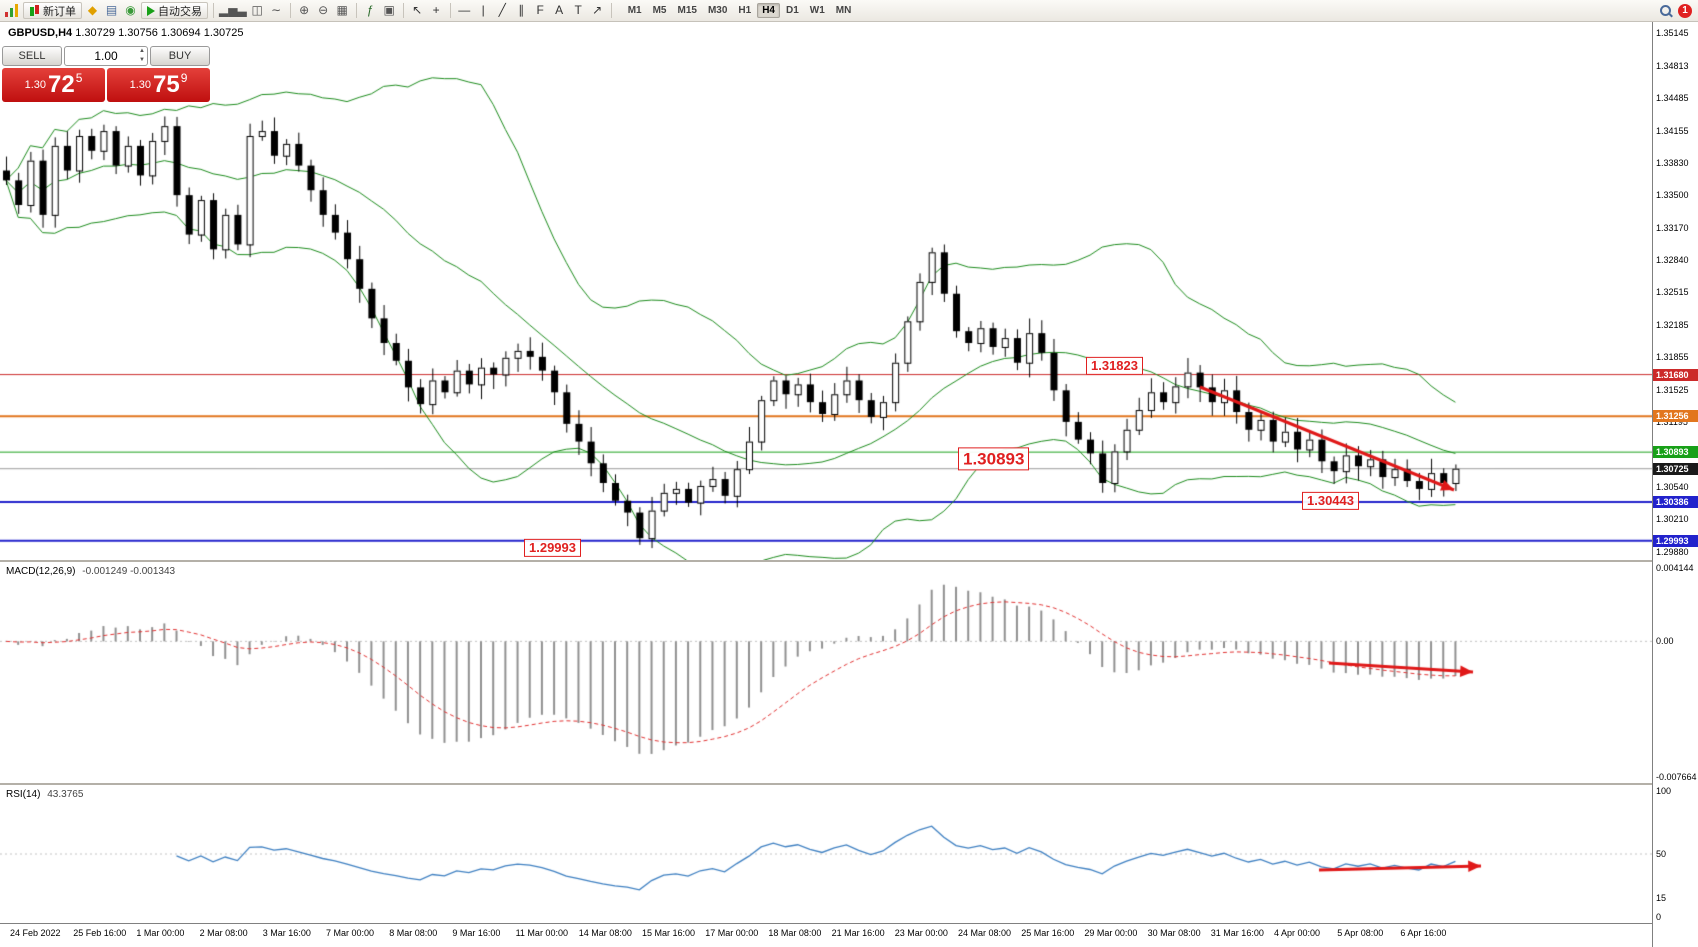  I want to click on time-axis-label: 7 Mar 00:00, so click(350, 933).